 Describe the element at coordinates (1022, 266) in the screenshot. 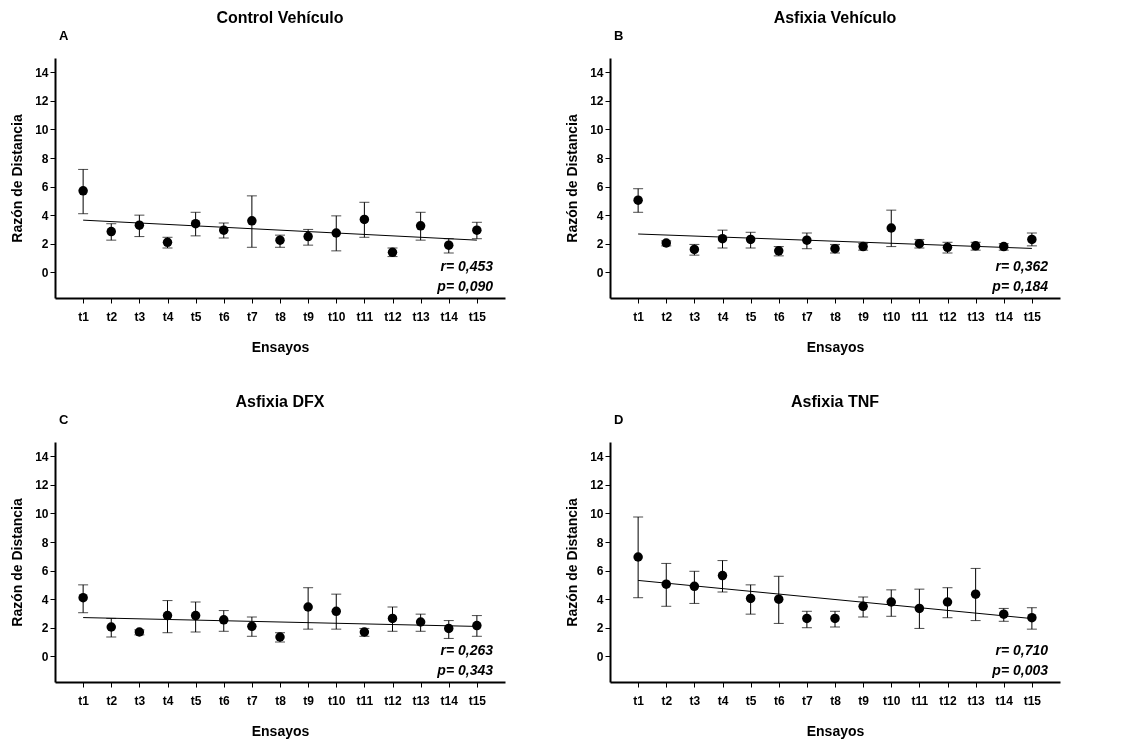

I see `annotation: r= 0,362` at that location.